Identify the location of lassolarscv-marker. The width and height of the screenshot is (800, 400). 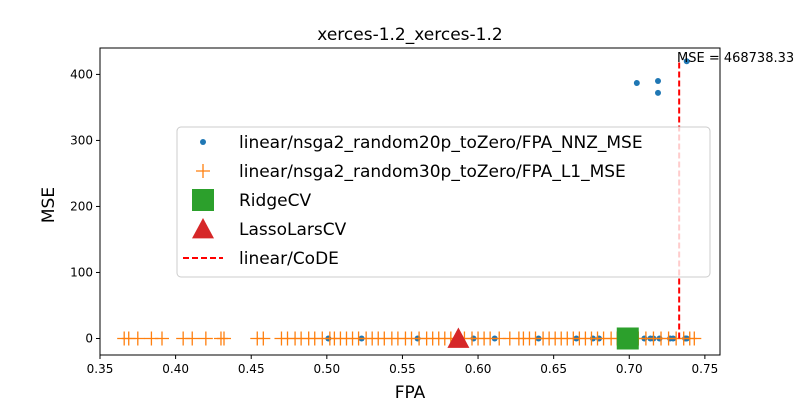
(458, 337).